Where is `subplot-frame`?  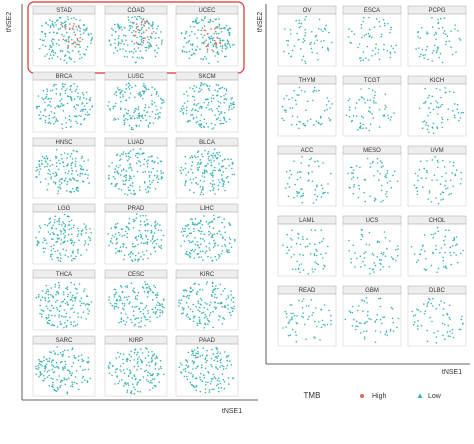
subplot-frame is located at coordinates (372, 250).